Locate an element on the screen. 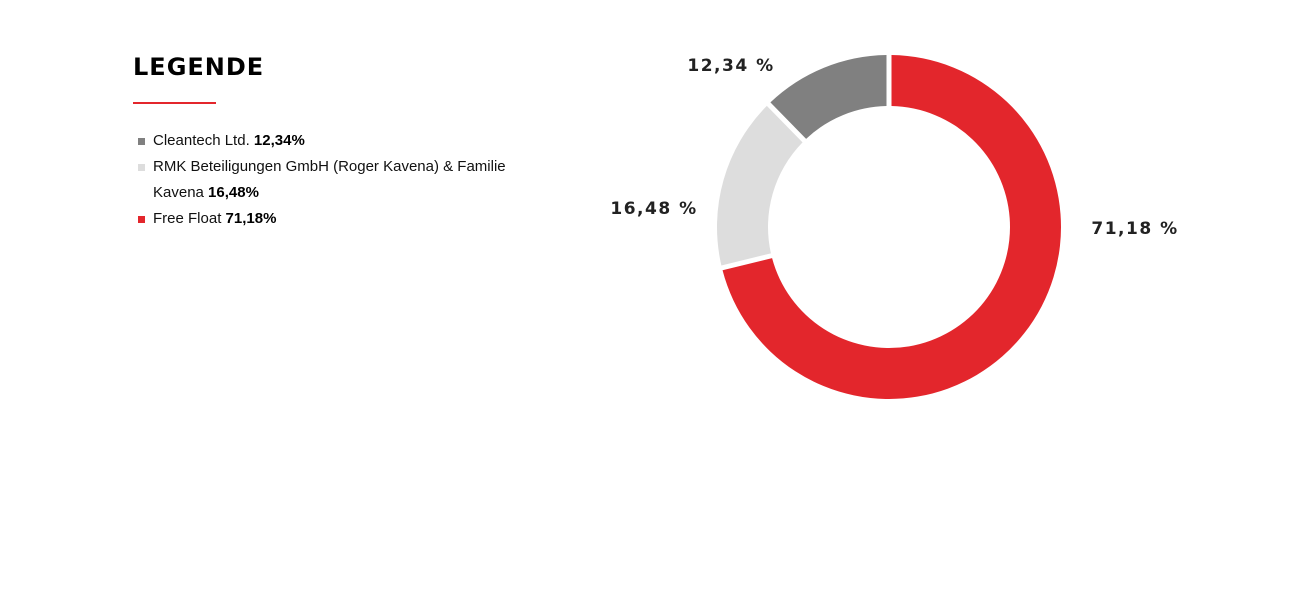 This screenshot has width=1299, height=590. legend-label: Free Float is located at coordinates (187, 218).